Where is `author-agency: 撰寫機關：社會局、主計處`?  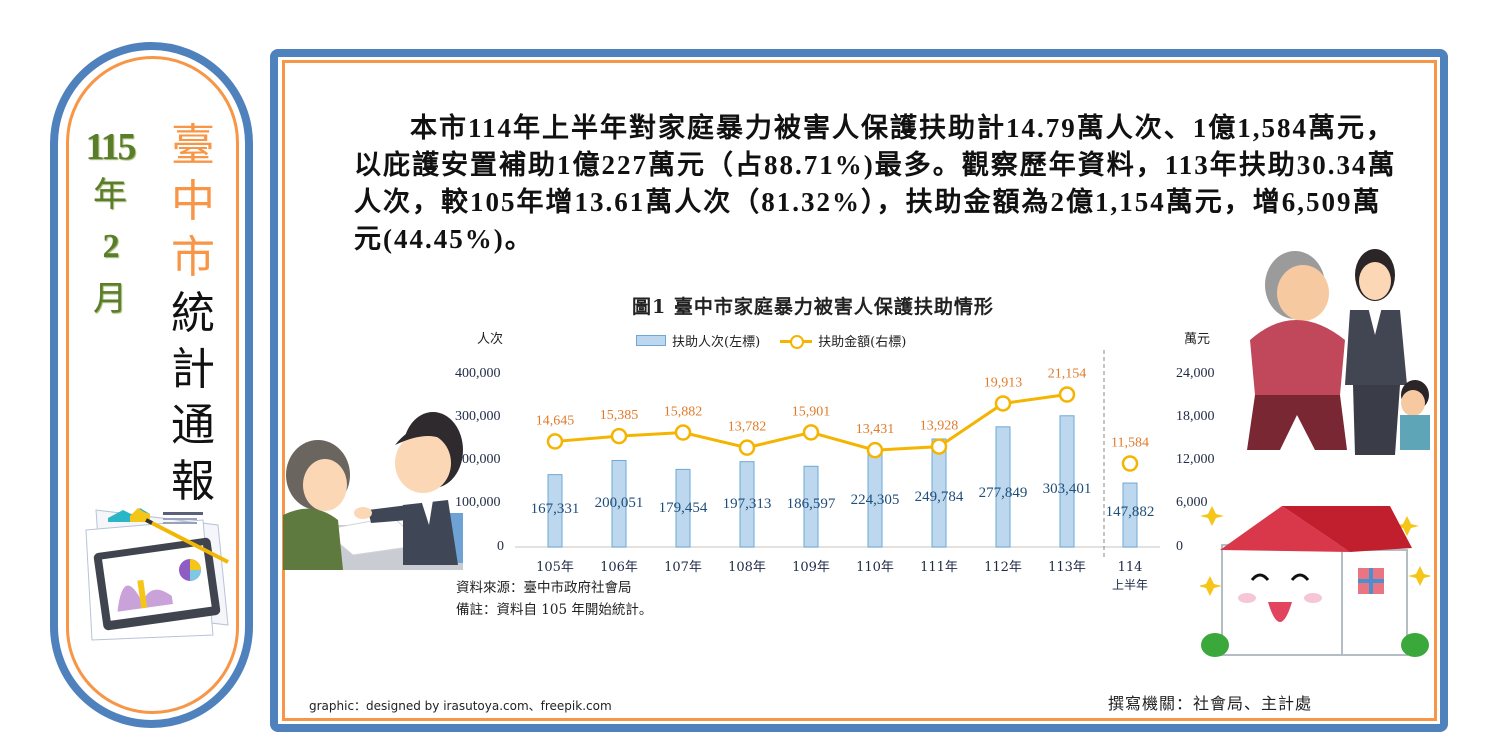
author-agency: 撰寫機關：社會局、主計處 is located at coordinates (1210, 703).